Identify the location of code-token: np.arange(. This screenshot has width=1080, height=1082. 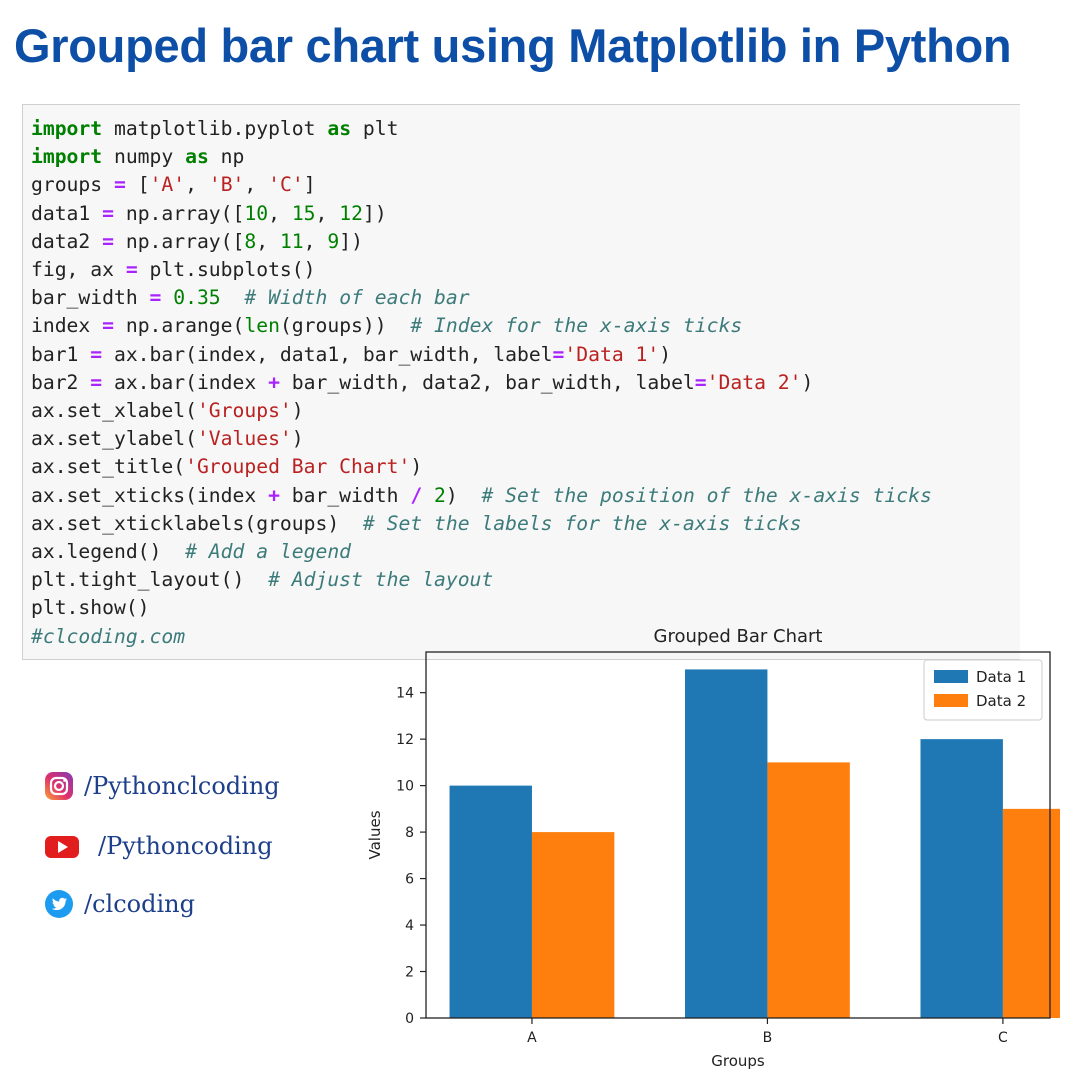
(179, 326).